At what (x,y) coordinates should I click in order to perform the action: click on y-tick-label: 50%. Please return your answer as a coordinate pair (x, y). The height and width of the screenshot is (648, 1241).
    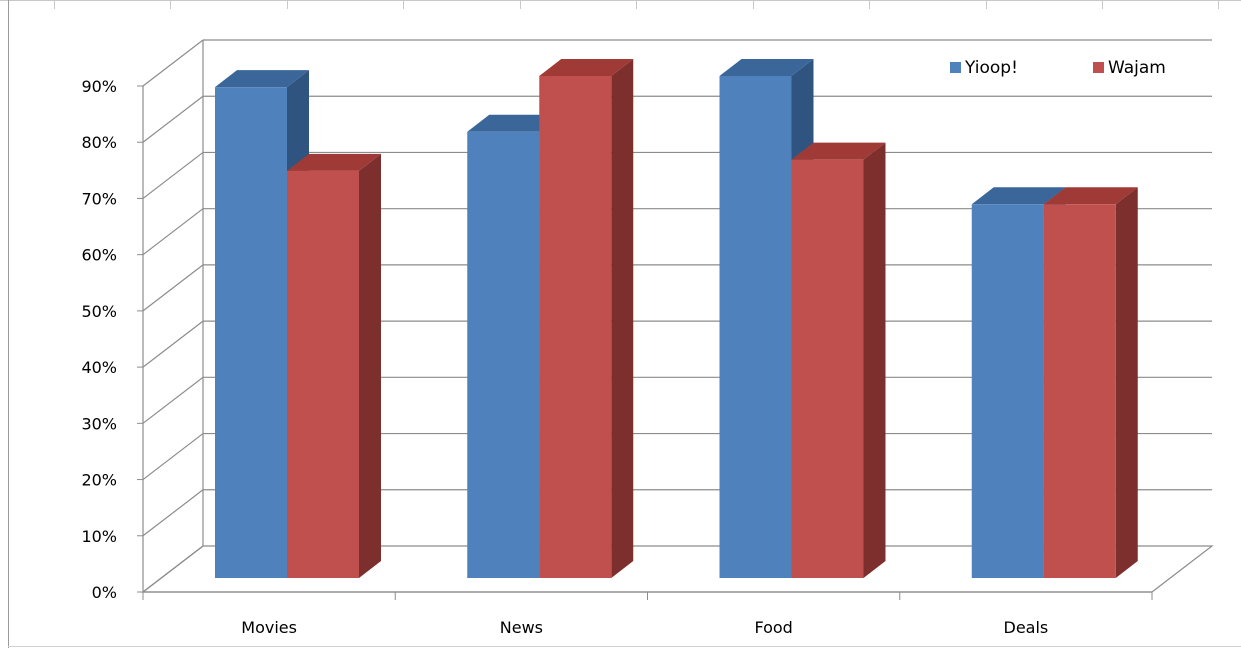
    Looking at the image, I should click on (99, 311).